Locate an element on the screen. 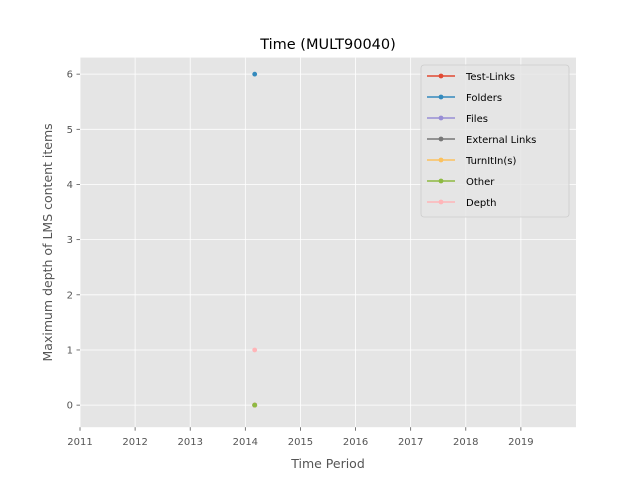 This screenshot has width=640, height=480. legend-label: Test-Links is located at coordinates (490, 77).